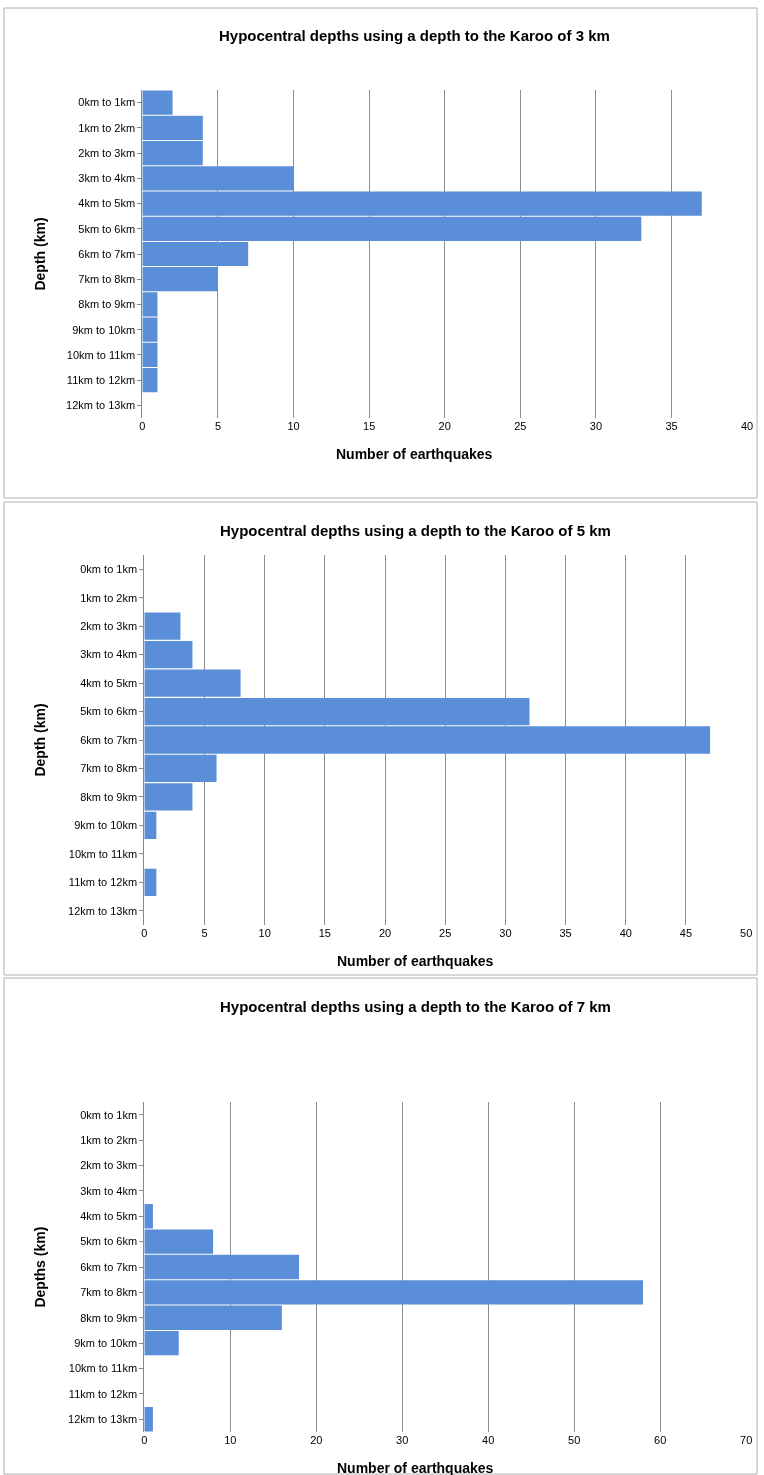 Image resolution: width=764 pixels, height=1475 pixels. I want to click on x-tick-label: 45, so click(686, 933).